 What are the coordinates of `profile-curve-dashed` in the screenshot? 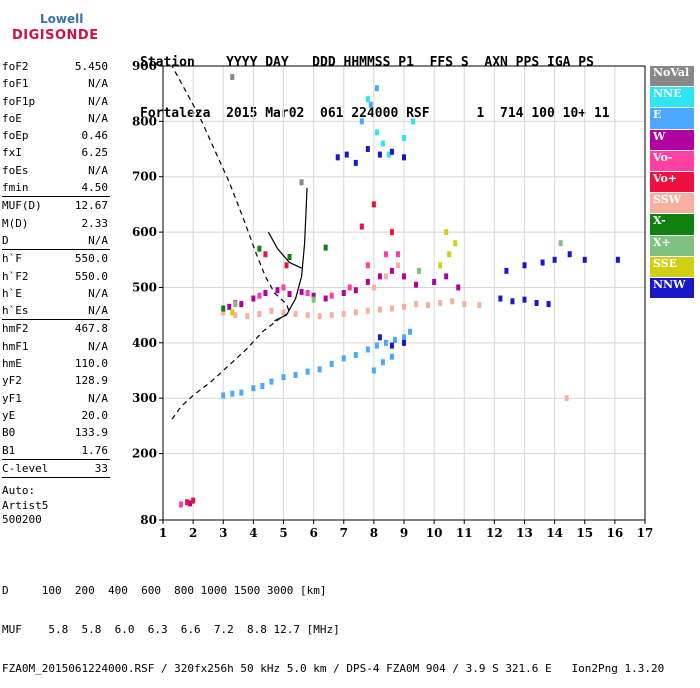 It's located at (231, 242).